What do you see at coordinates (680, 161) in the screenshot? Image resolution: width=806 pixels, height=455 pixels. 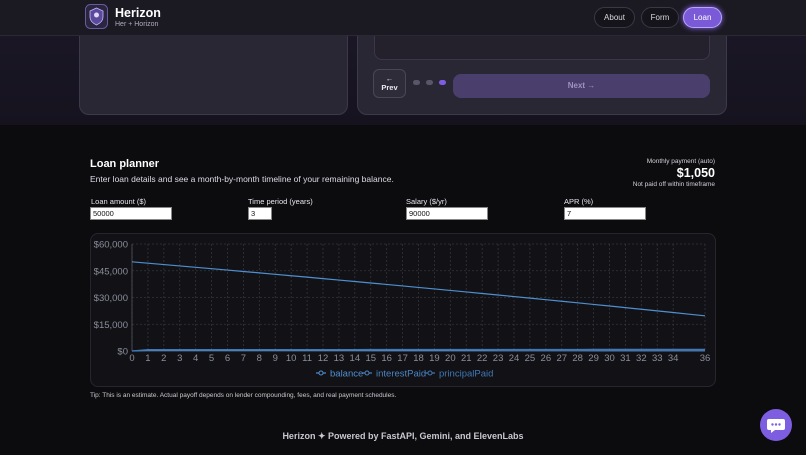 I see `payment-label: Monthly payment (auto)` at bounding box center [680, 161].